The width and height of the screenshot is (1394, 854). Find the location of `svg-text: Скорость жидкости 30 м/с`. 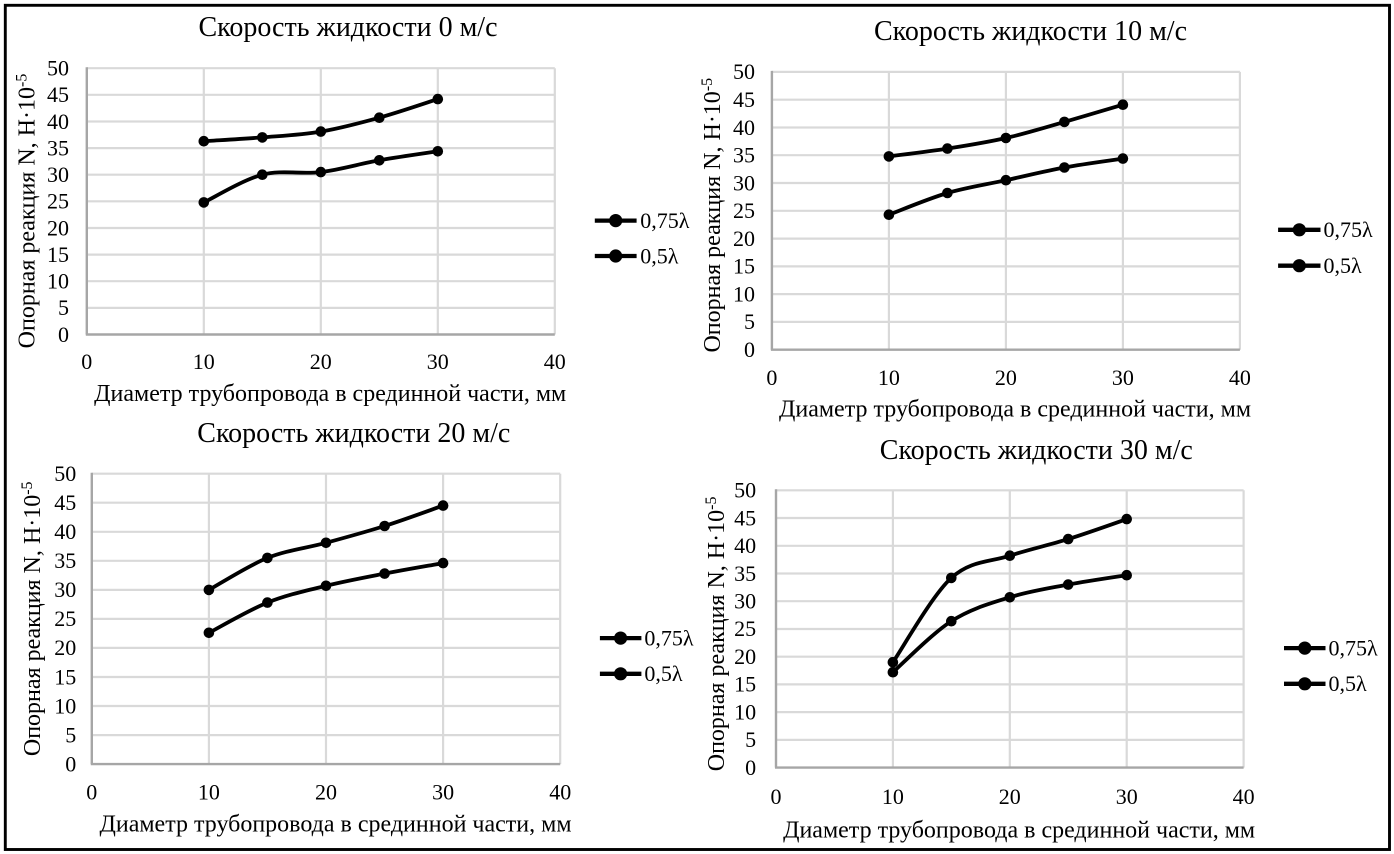

svg-text: Скорость жидкости 30 м/с is located at coordinates (1036, 450).